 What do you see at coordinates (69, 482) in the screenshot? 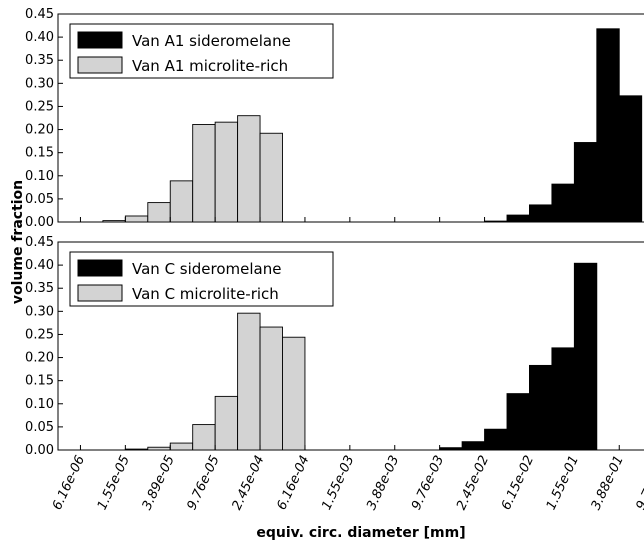
I see `x-tick-label: 6.16e-06` at bounding box center [69, 482].